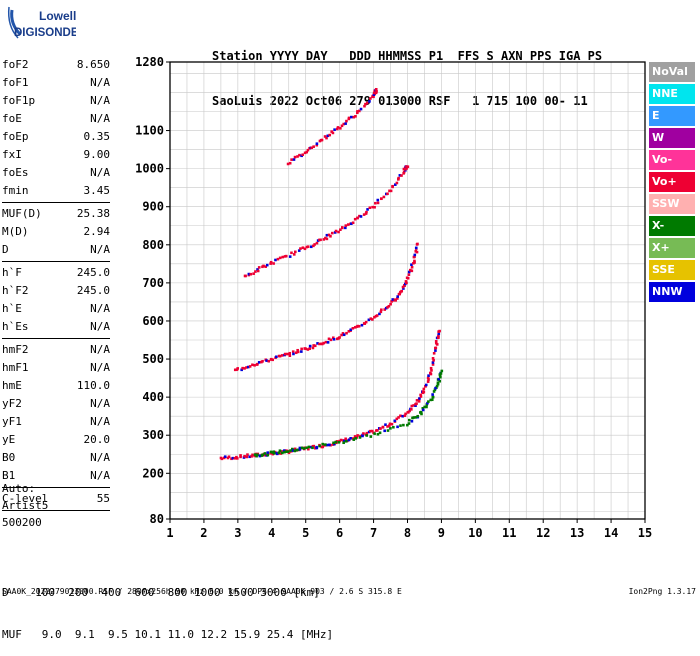  What do you see at coordinates (169, 533) in the screenshot?
I see `x-tick-label: 1` at bounding box center [169, 533].